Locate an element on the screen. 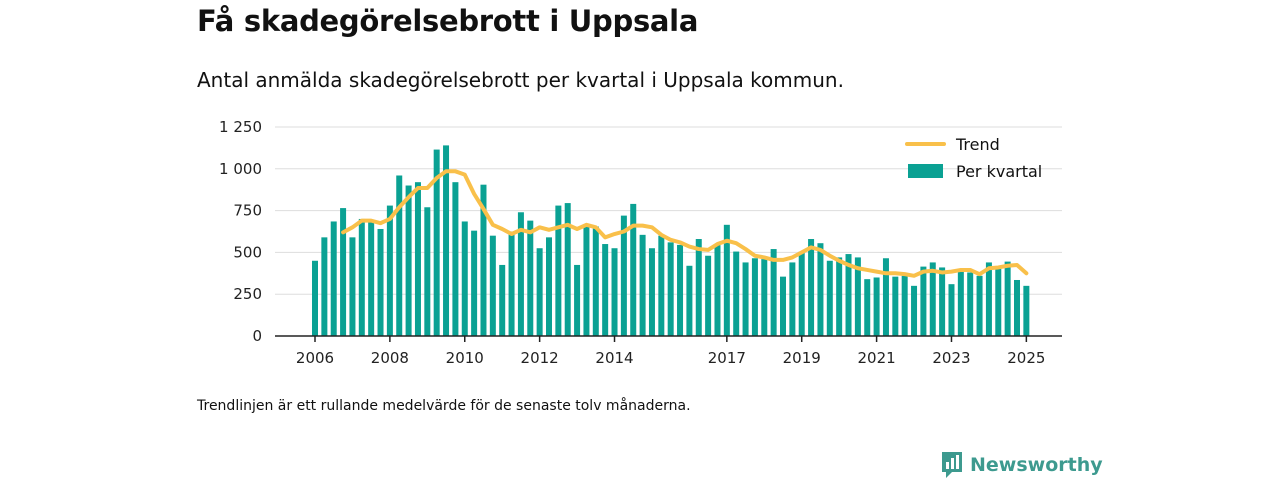  x-tick-label: 2017 is located at coordinates (727, 358).